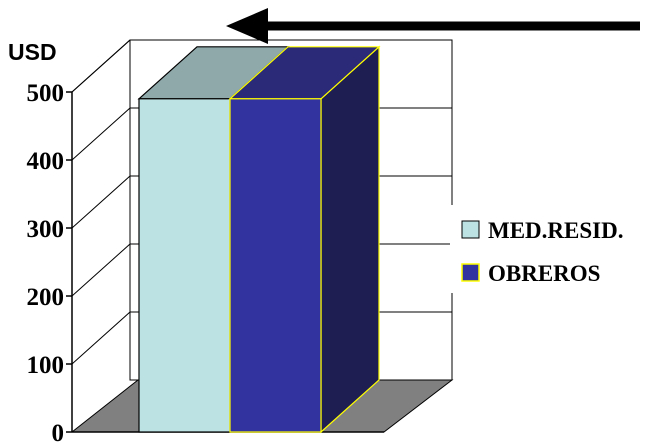 Image resolution: width=660 pixels, height=444 pixels. Describe the element at coordinates (555, 230) in the screenshot. I see `legend-label-med-resid: MED.RESID.` at that location.